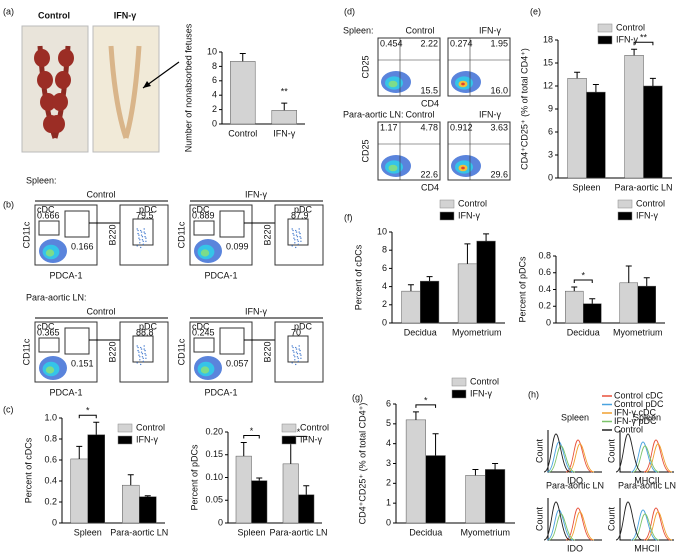 Image resolution: width=685 pixels, height=559 pixels. I want to click on x-tick-label: Para-aortic LN, so click(139, 532).